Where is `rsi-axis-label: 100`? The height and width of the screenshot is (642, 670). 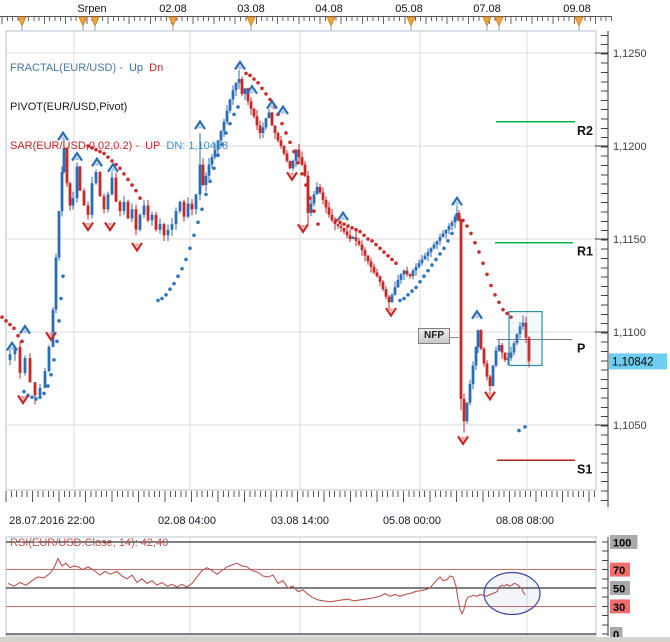
rsi-axis-label: 100 is located at coordinates (622, 544).